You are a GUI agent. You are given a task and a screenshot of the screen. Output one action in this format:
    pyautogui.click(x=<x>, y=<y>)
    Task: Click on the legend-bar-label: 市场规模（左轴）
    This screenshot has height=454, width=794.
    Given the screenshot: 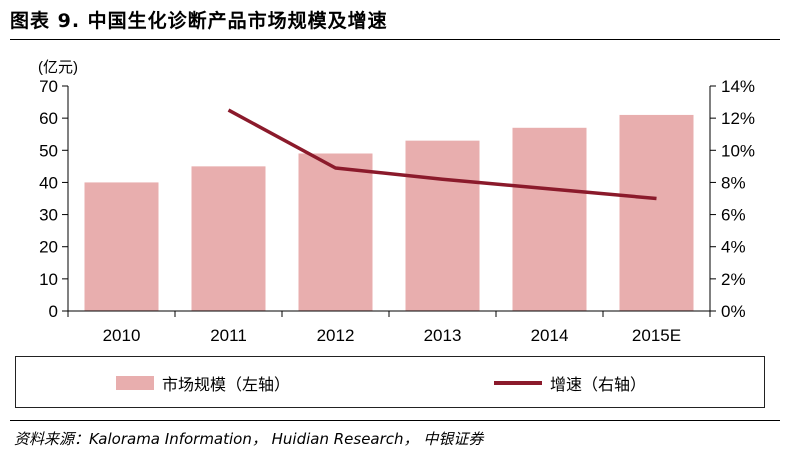 What is the action you would take?
    pyautogui.click(x=226, y=384)
    